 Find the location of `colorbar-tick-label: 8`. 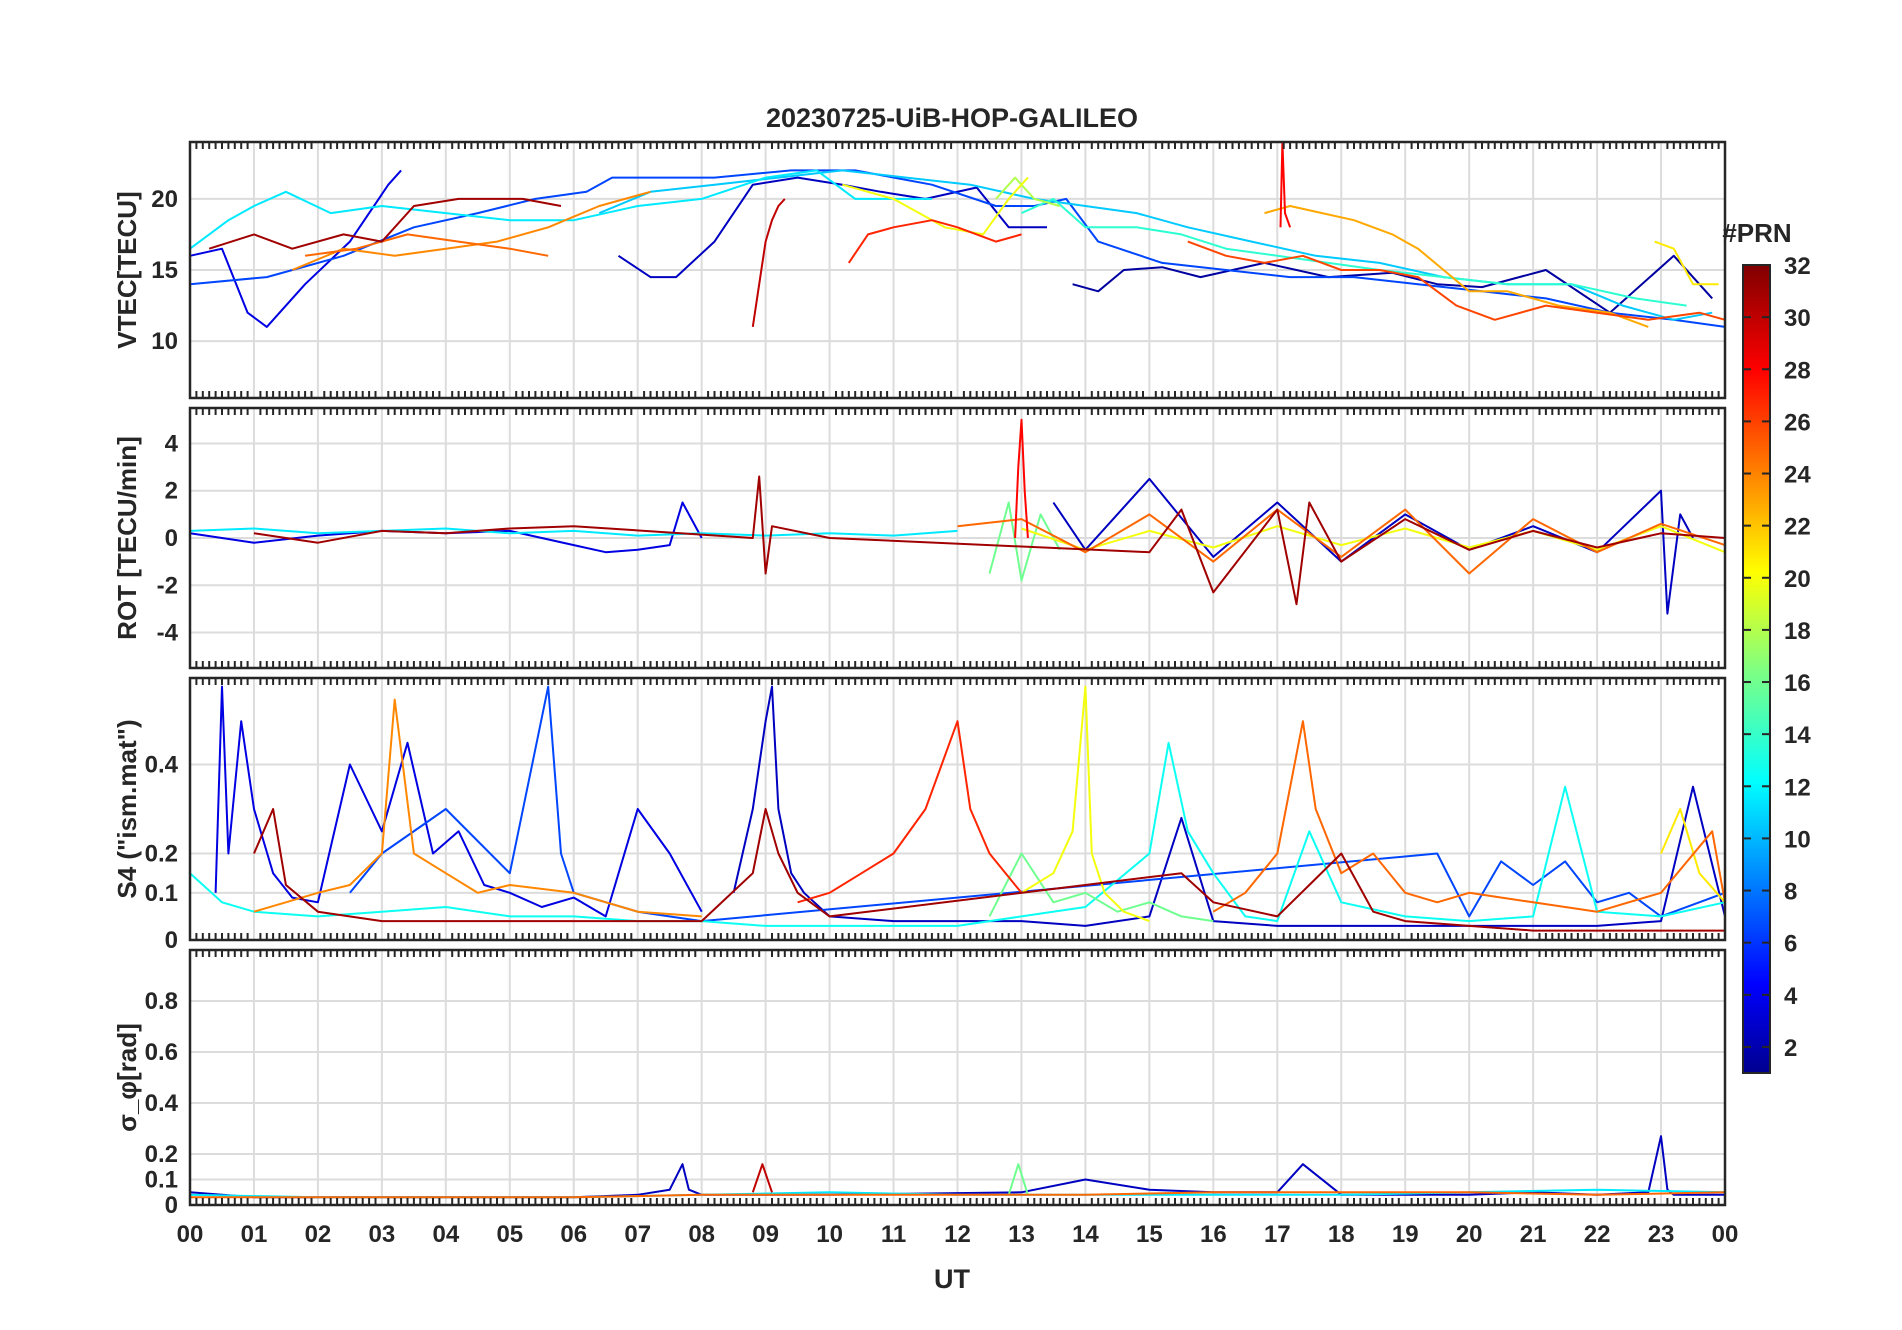

colorbar-tick-label: 8 is located at coordinates (1790, 892).